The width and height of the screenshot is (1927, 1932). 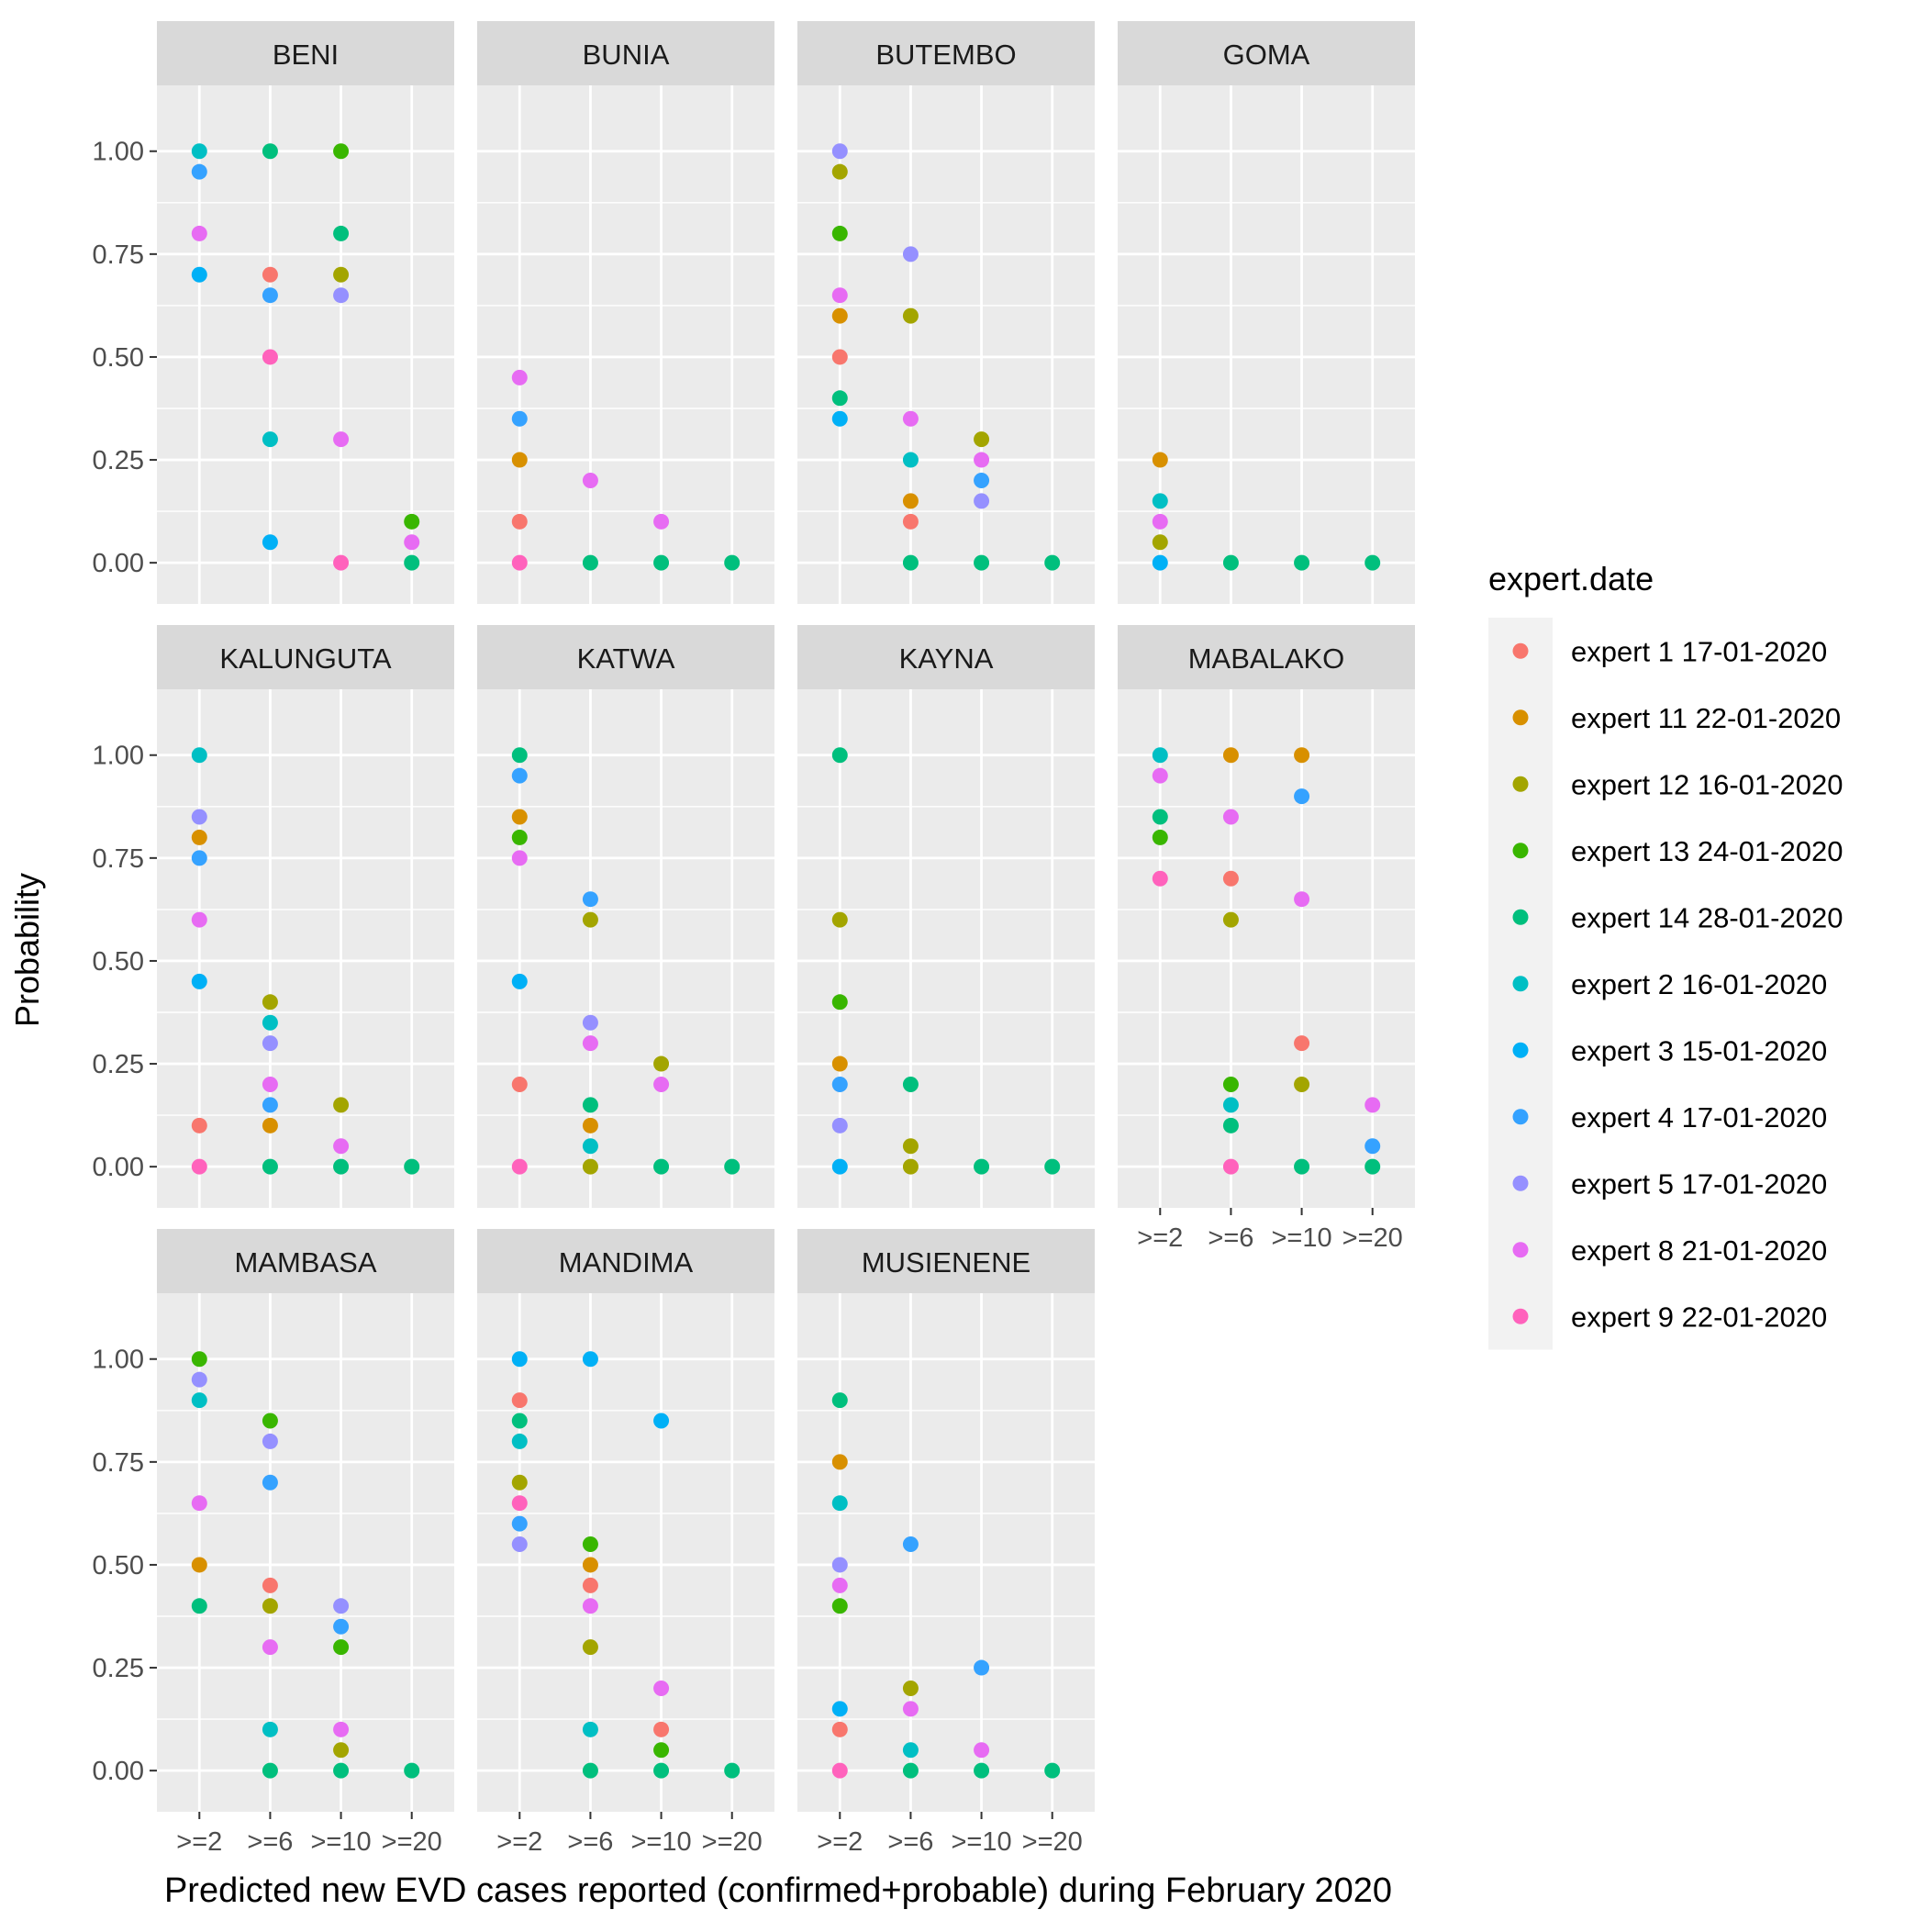 I want to click on facet-strip-label: KATWA, so click(x=626, y=659).